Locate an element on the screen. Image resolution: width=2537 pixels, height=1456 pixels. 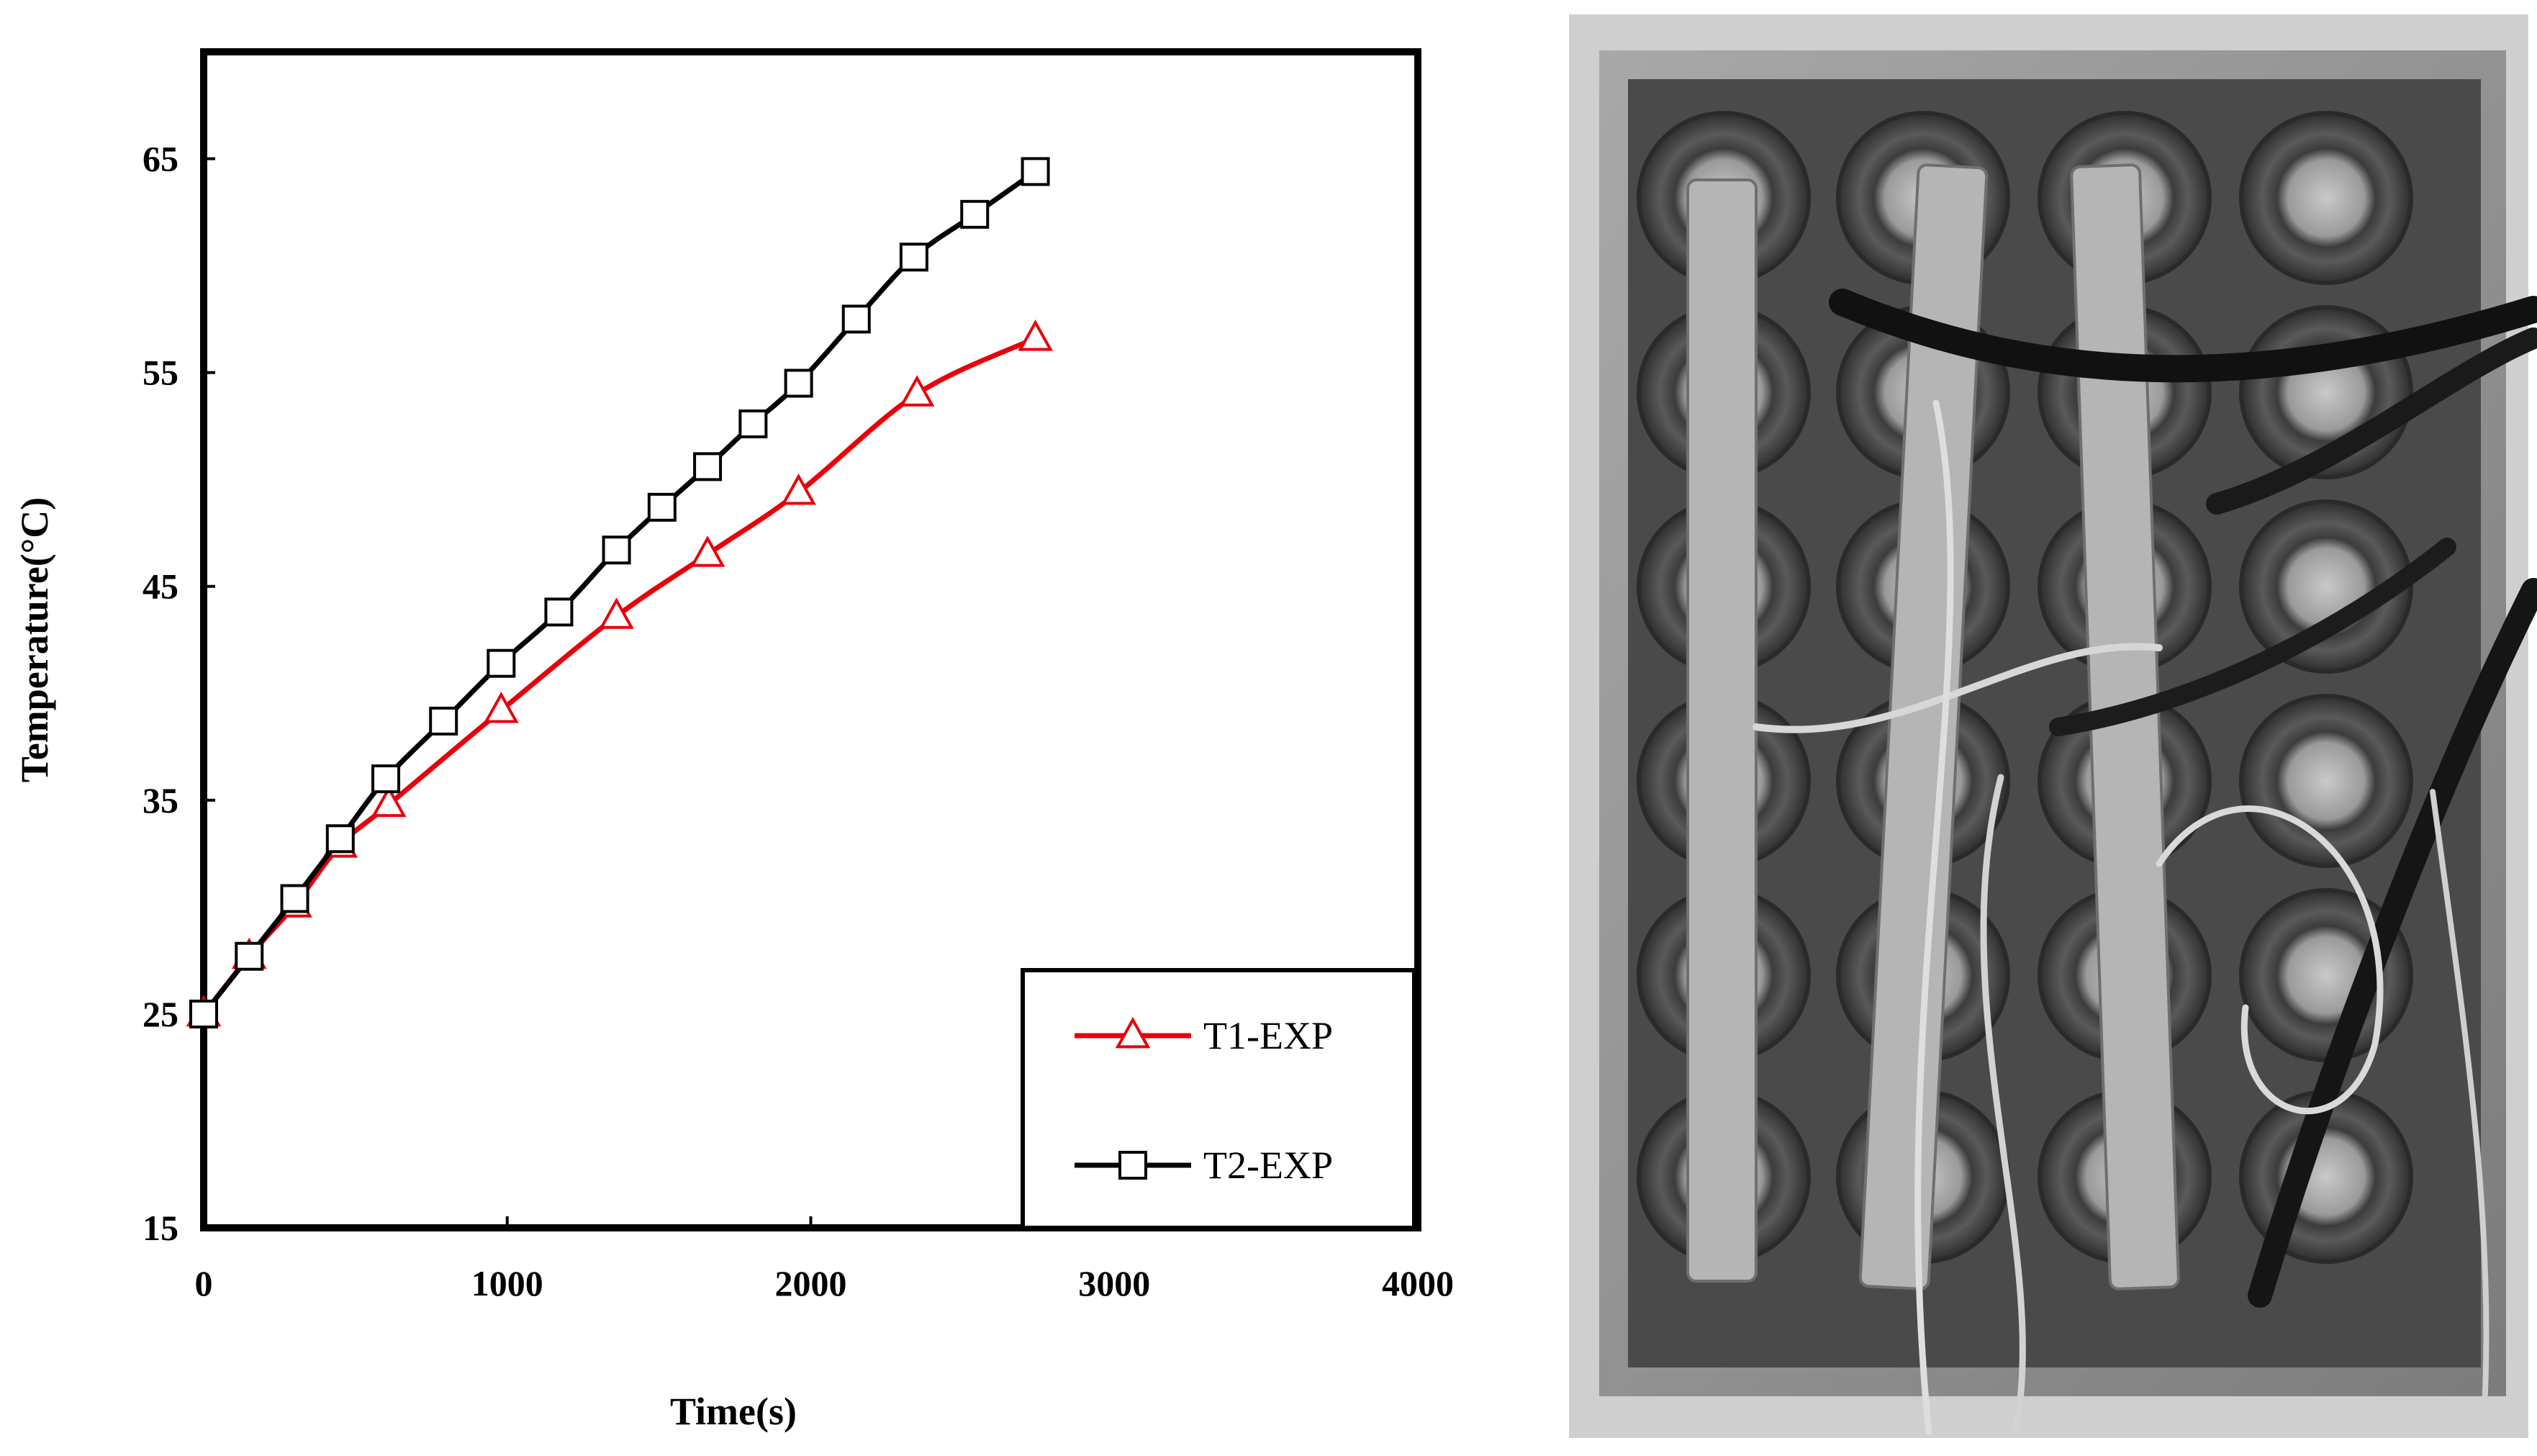
legend-item: T1-EXP is located at coordinates (1204, 1035).